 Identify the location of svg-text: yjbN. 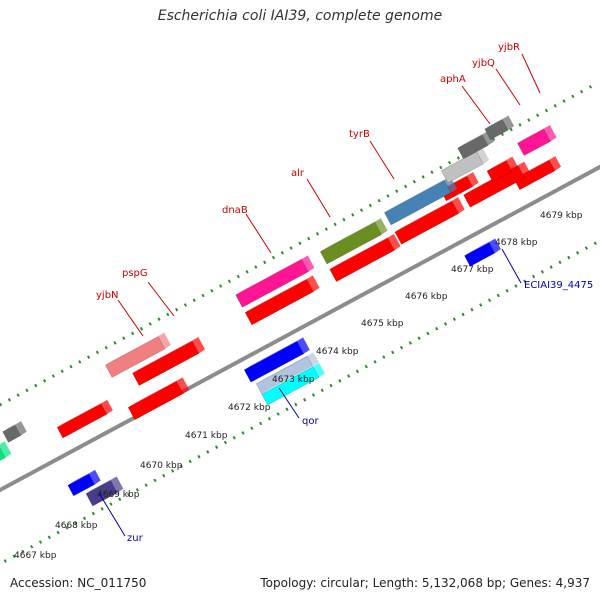
(107, 295).